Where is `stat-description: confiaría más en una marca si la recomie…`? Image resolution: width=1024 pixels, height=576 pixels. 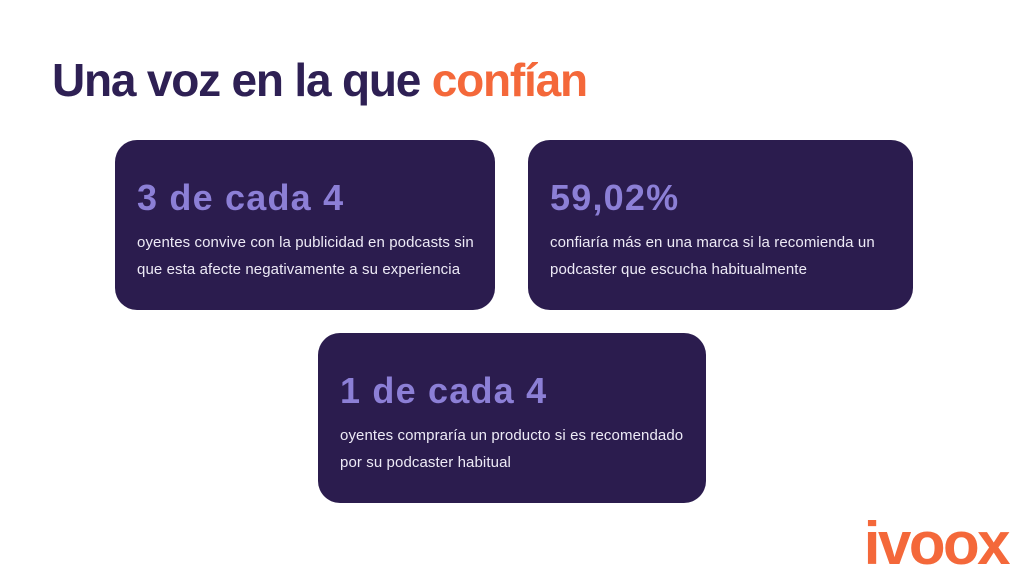 stat-description: confiaría más en una marca si la recomie… is located at coordinates (712, 256).